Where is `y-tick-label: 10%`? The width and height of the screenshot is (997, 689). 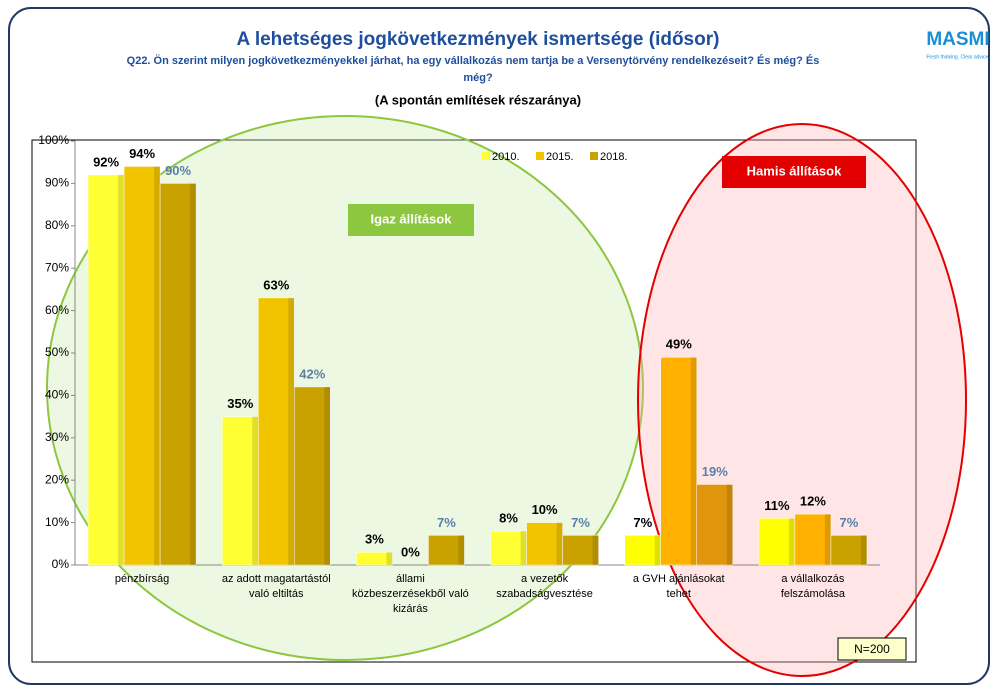
y-tick-label: 10% is located at coordinates (57, 522).